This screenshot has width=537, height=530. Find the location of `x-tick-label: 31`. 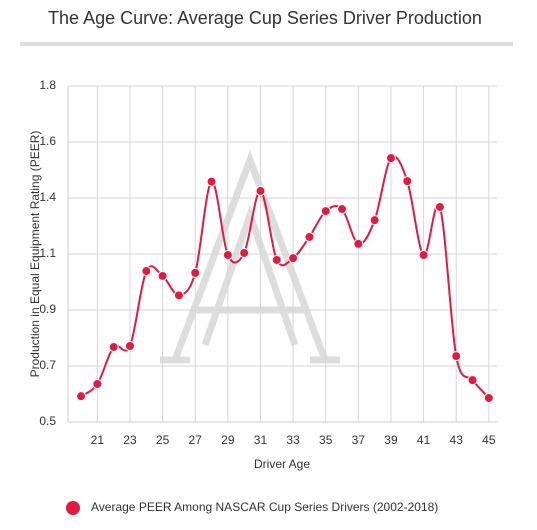

x-tick-label: 31 is located at coordinates (261, 440).